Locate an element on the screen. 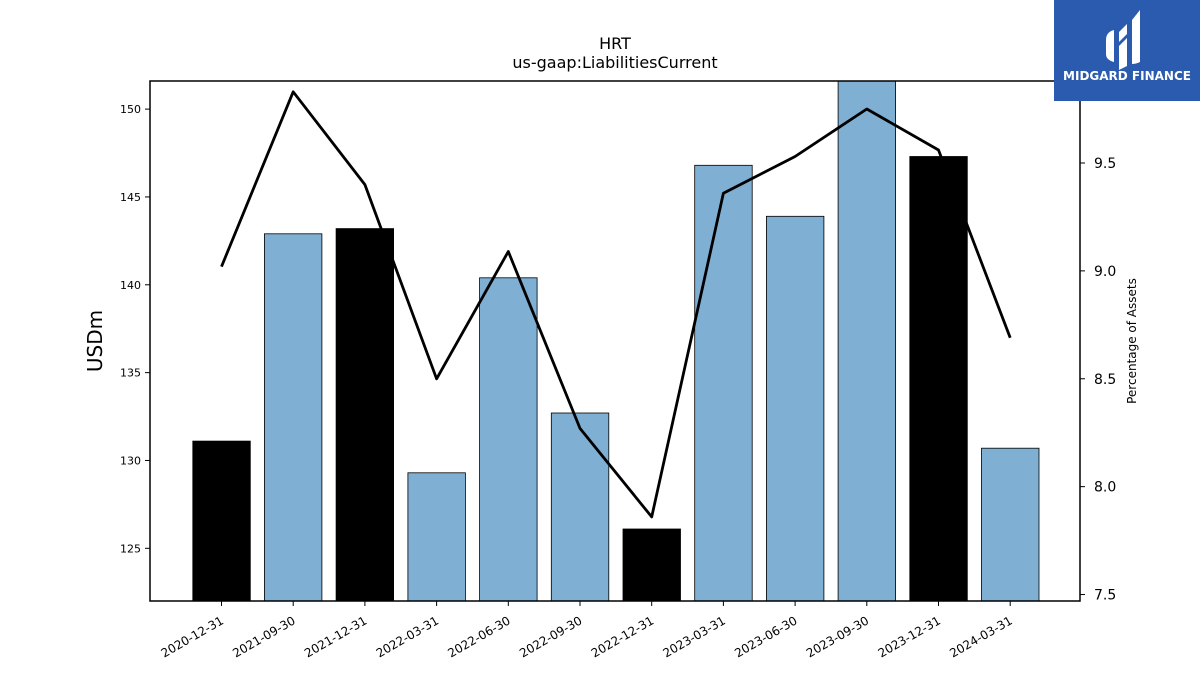 This screenshot has width=1200, height=675. x-tick-label: 2022-09-30 is located at coordinates (550, 636).